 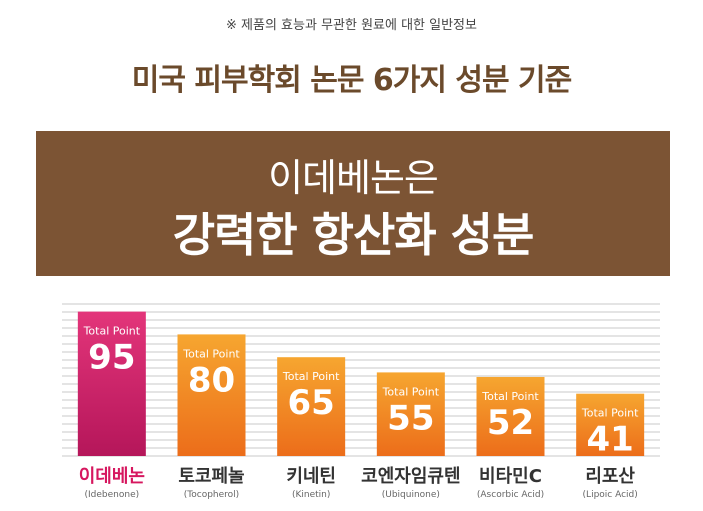 I want to click on category-label: 코엔자임큐텐, so click(x=410, y=476).